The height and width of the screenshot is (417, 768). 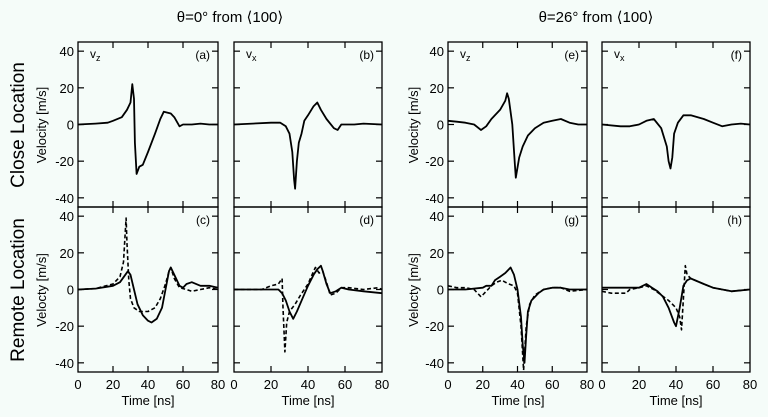 What do you see at coordinates (596, 17) in the screenshot?
I see `title-right: θ=26° from ⟨100⟩` at bounding box center [596, 17].